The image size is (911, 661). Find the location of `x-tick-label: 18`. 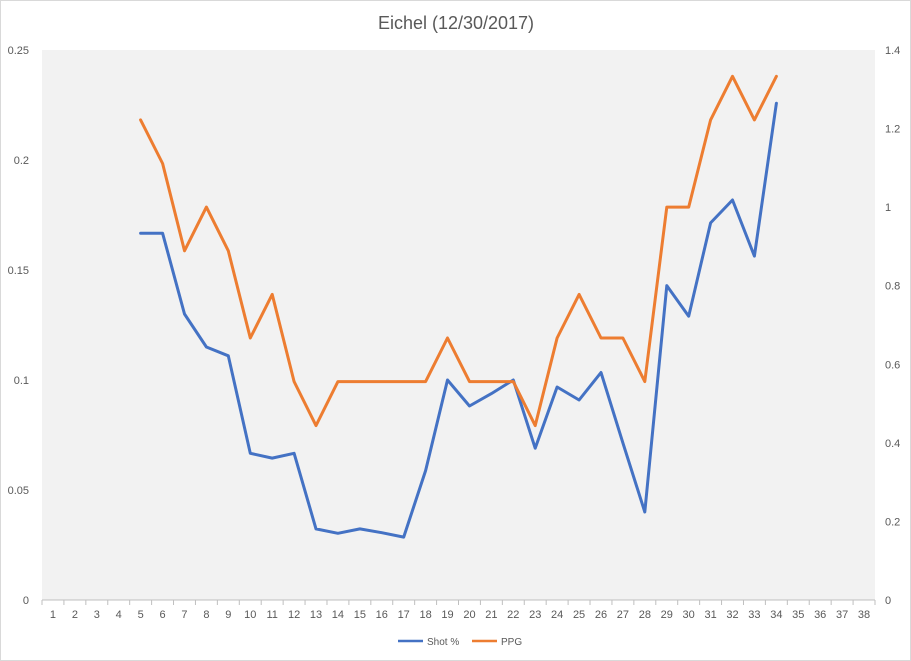

x-tick-label: 18 is located at coordinates (425, 615).